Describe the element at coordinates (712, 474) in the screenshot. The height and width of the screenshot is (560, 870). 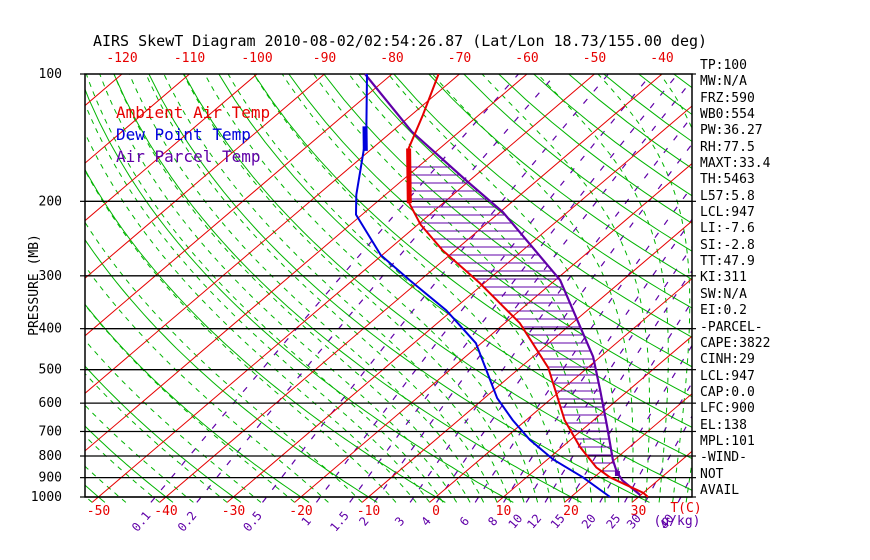
I see `stat-line: NOT` at that location.